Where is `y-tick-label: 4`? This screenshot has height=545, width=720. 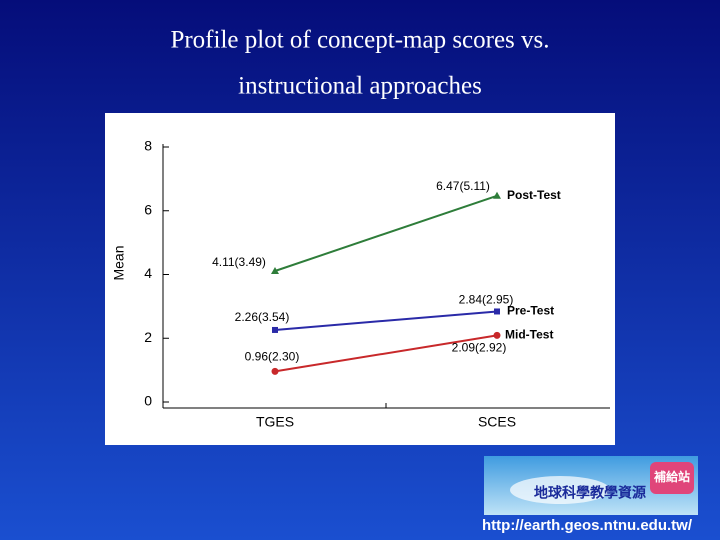
y-tick-label: 4 is located at coordinates (148, 273).